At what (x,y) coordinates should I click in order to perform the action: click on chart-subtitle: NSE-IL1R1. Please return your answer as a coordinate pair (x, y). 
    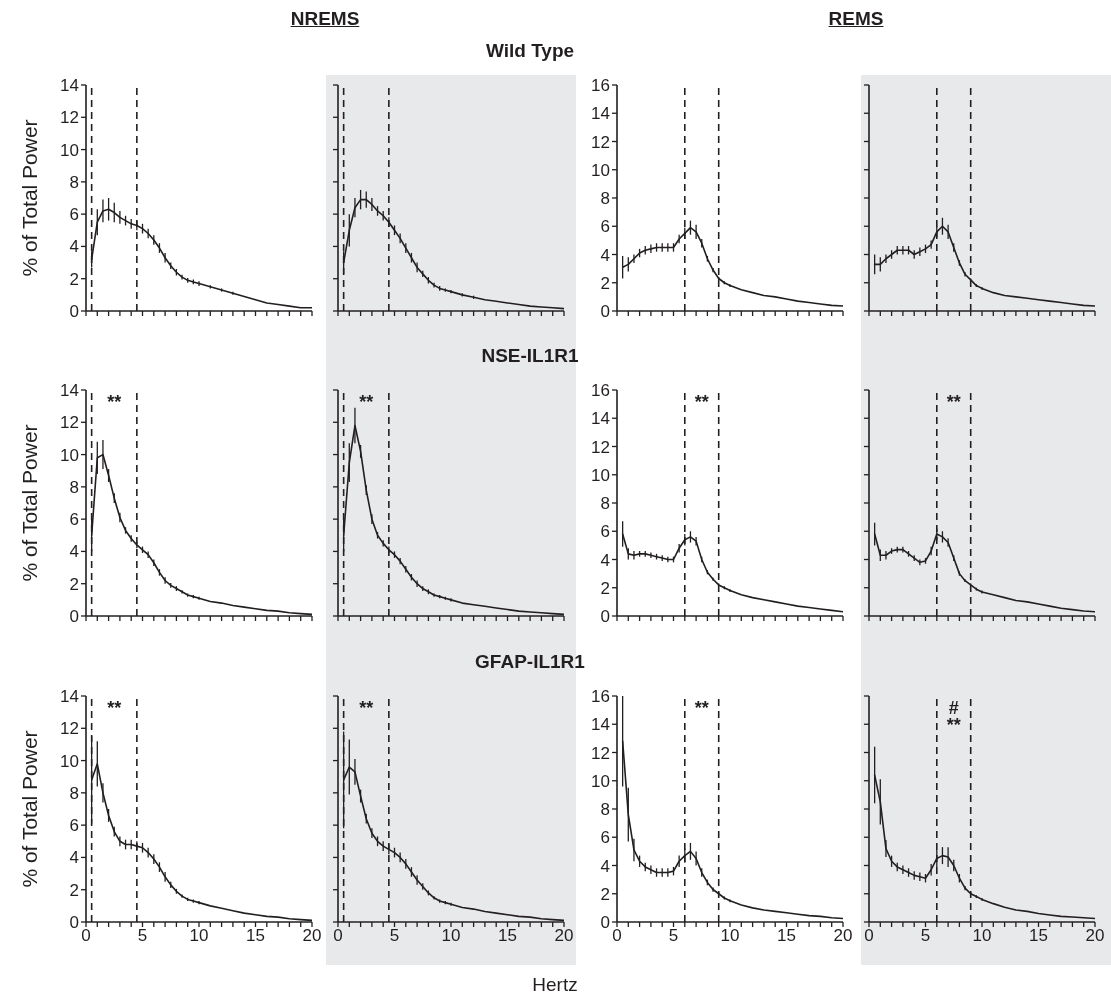
    Looking at the image, I should click on (530, 356).